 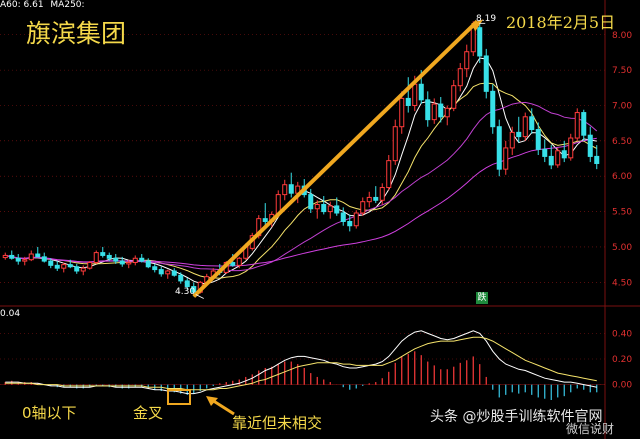 I want to click on ma-legend: A60: 6.61 MA250:, so click(x=44, y=5).